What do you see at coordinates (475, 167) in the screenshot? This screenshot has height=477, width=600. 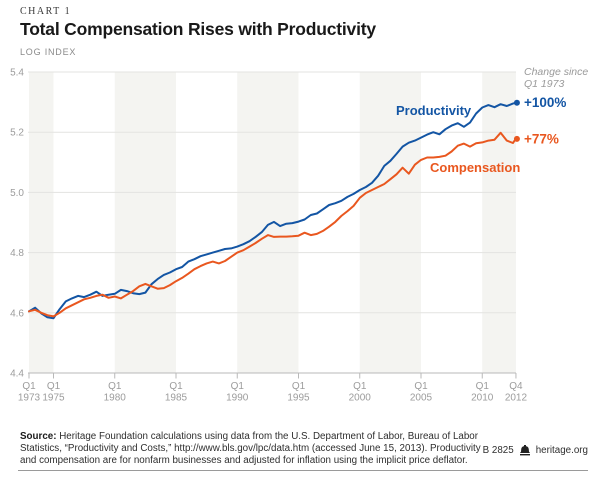 I see `compensation-series-label: Compensation` at bounding box center [475, 167].